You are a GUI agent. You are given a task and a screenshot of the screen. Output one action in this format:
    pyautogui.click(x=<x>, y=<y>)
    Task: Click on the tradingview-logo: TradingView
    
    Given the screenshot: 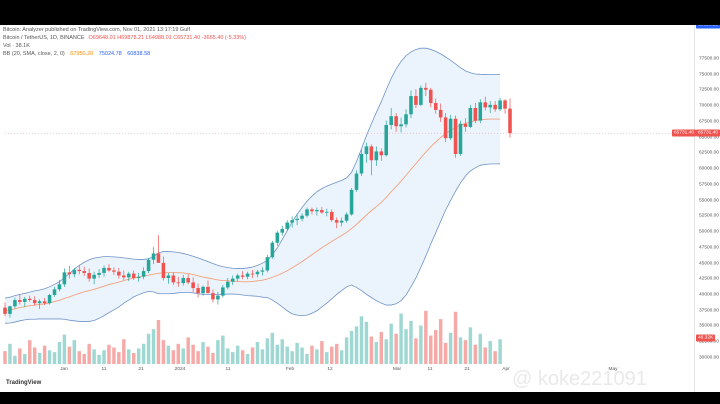 What is the action you would take?
    pyautogui.click(x=24, y=383)
    